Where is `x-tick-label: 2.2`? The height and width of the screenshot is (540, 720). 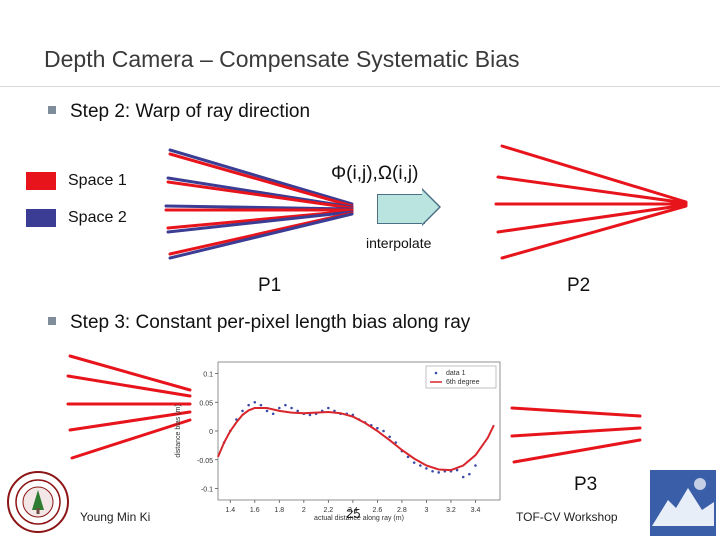
x-tick-label: 2.2 is located at coordinates (328, 510).